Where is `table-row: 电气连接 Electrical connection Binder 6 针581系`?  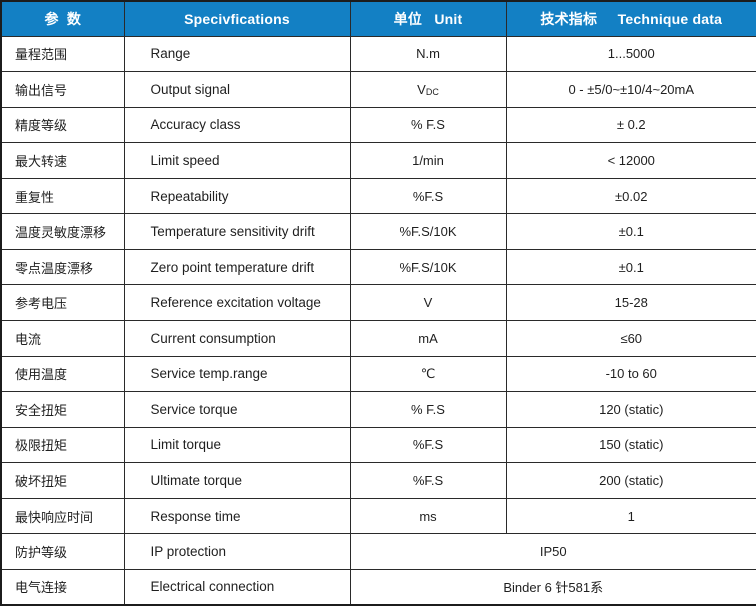 table-row: 电气连接 Electrical connection Binder 6 针581系 is located at coordinates (378, 587).